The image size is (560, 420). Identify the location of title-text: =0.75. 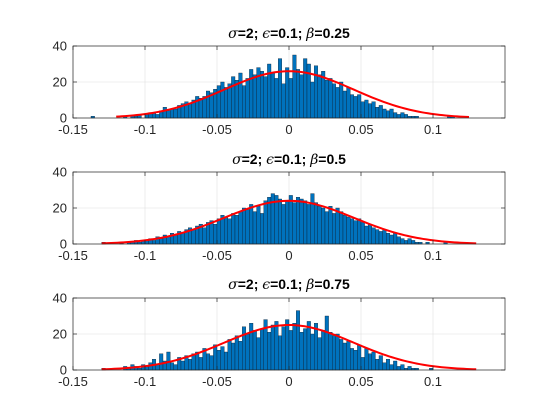
(332, 284).